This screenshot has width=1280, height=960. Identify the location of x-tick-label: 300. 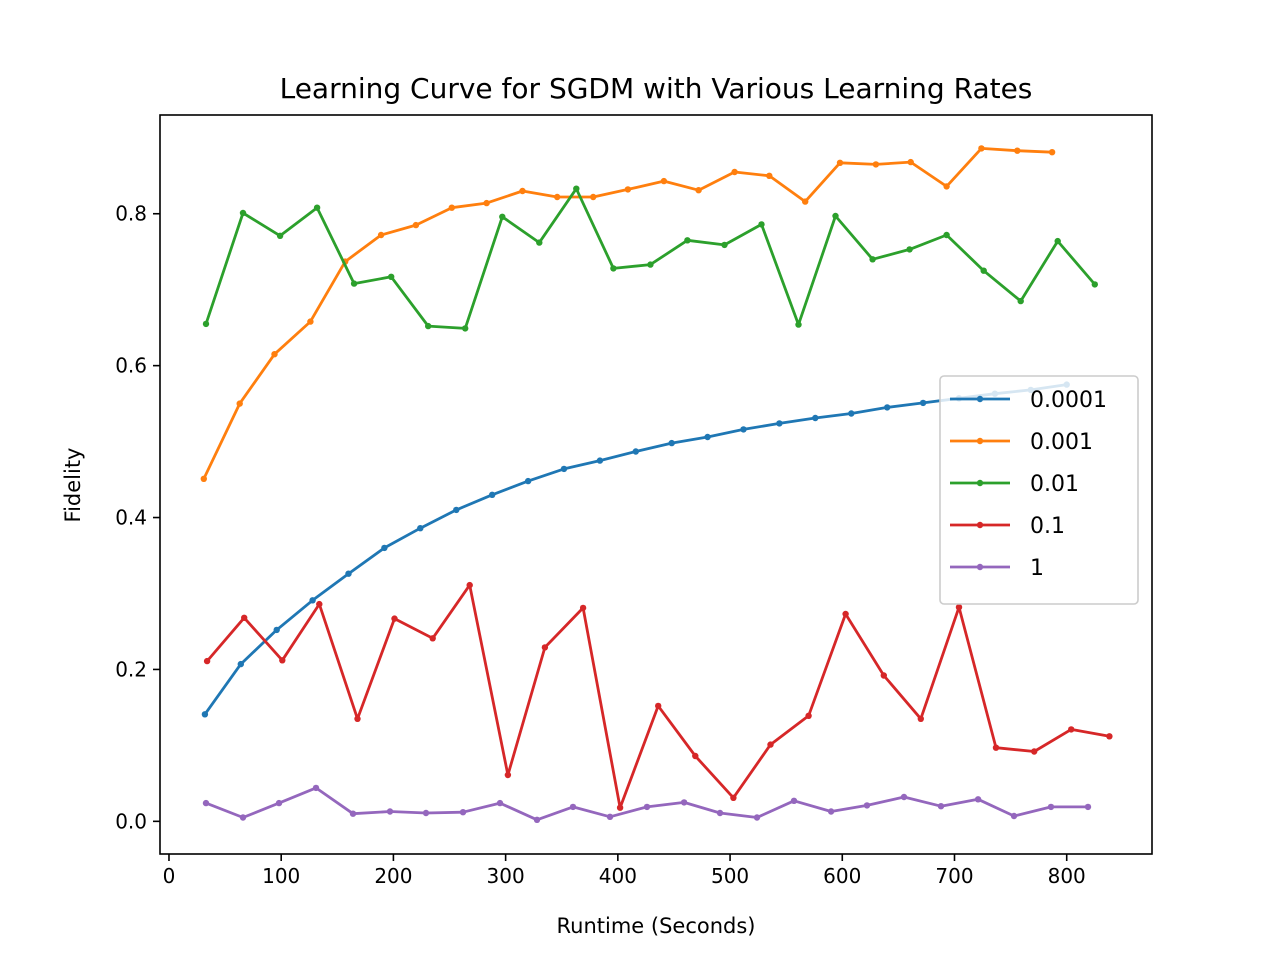
(506, 876).